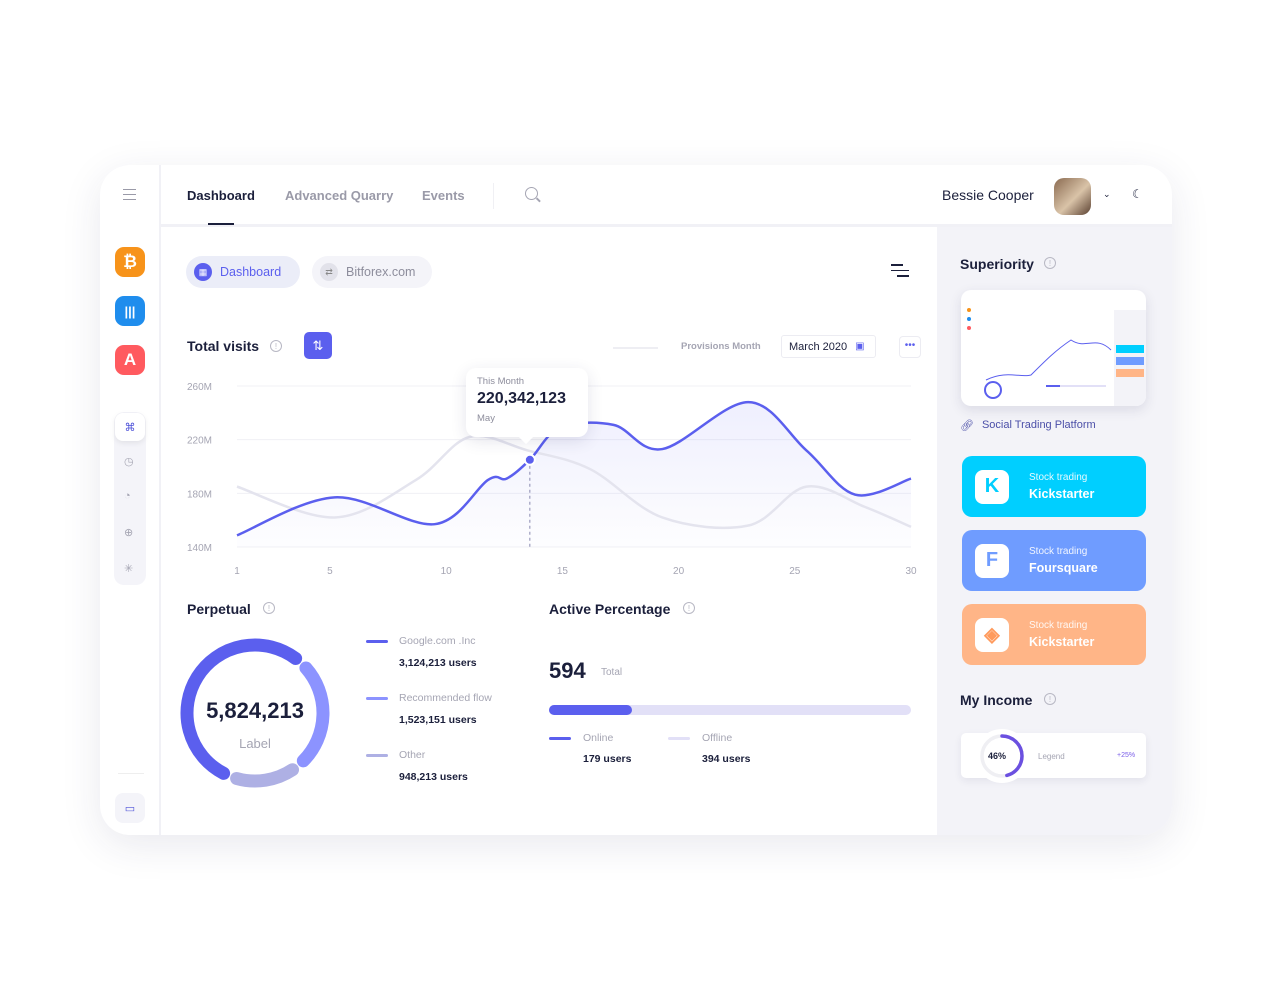 Image resolution: width=1272 pixels, height=1000 pixels. I want to click on stock-card-foursquare: F Stock trading Foursquare, so click(1054, 560).